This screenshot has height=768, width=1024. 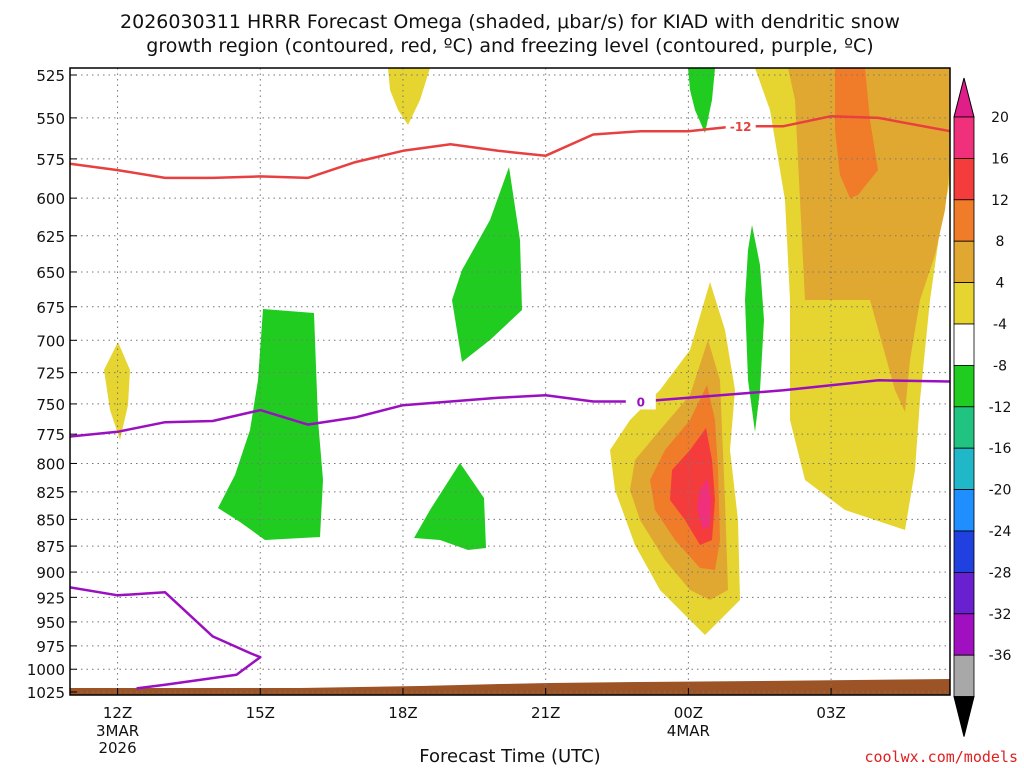 What do you see at coordinates (50, 464) in the screenshot?
I see `y-tick-label: 800` at bounding box center [50, 464].